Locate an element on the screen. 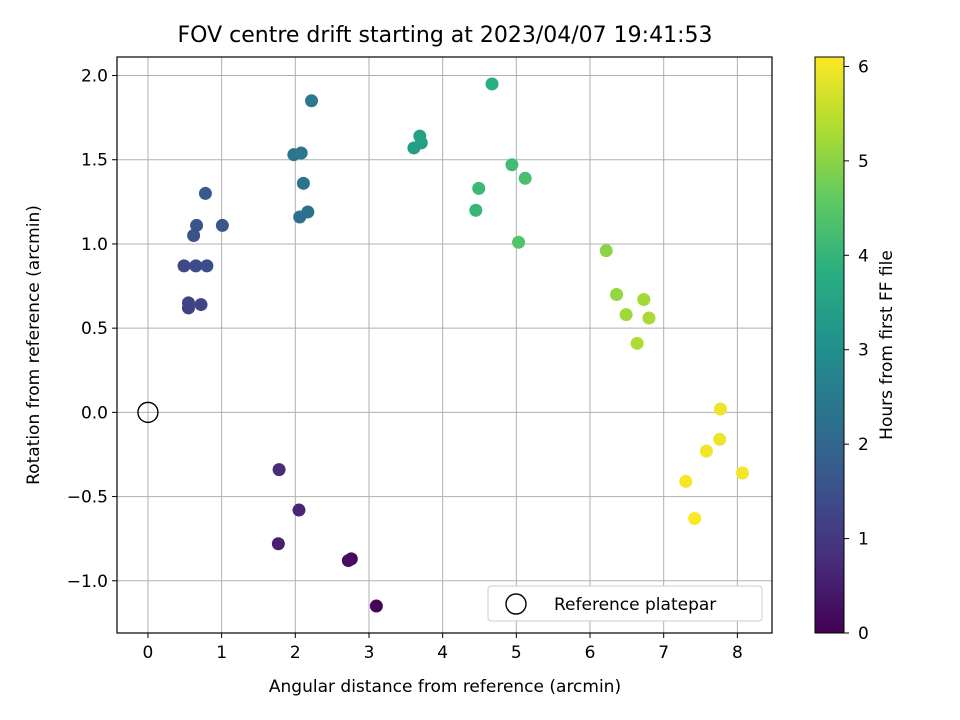  legend-entry-reference: Reference platepar is located at coordinates (635, 605).